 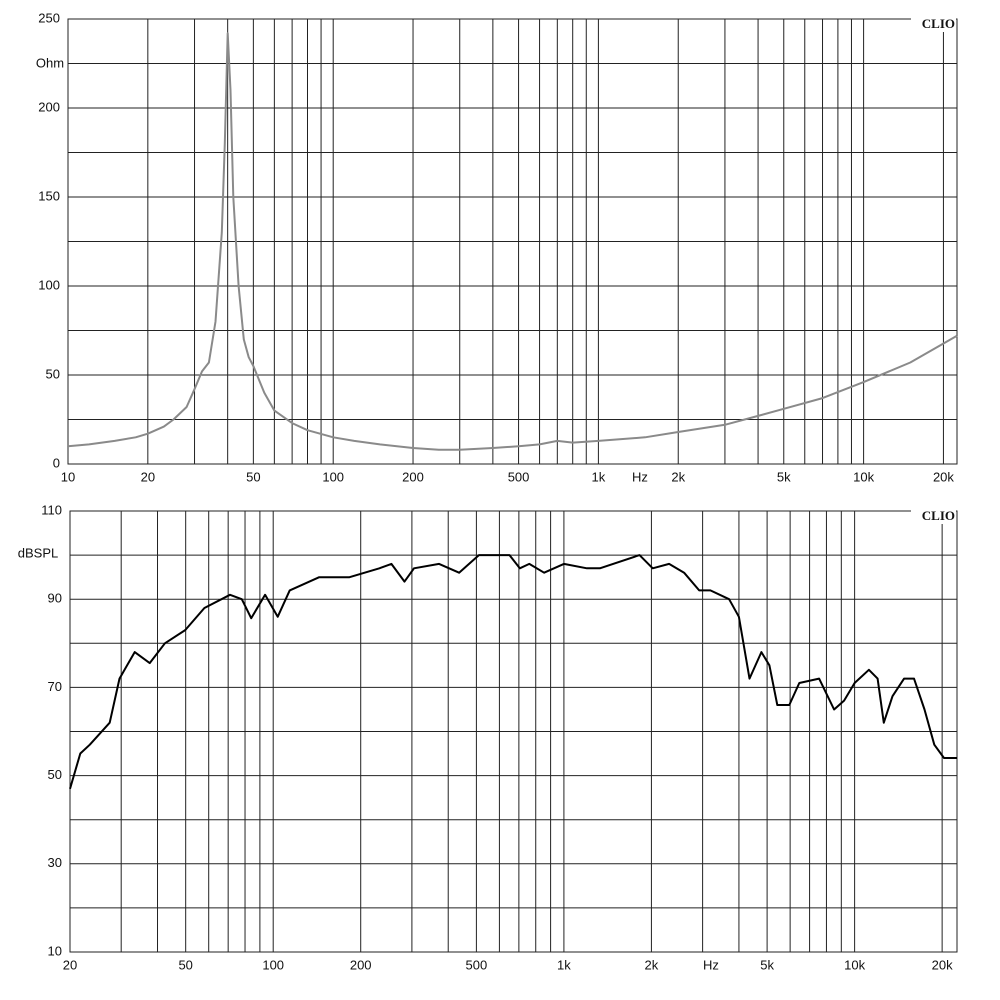 What do you see at coordinates (50, 62) in the screenshot?
I see `y-axis-label: Ohm` at bounding box center [50, 62].